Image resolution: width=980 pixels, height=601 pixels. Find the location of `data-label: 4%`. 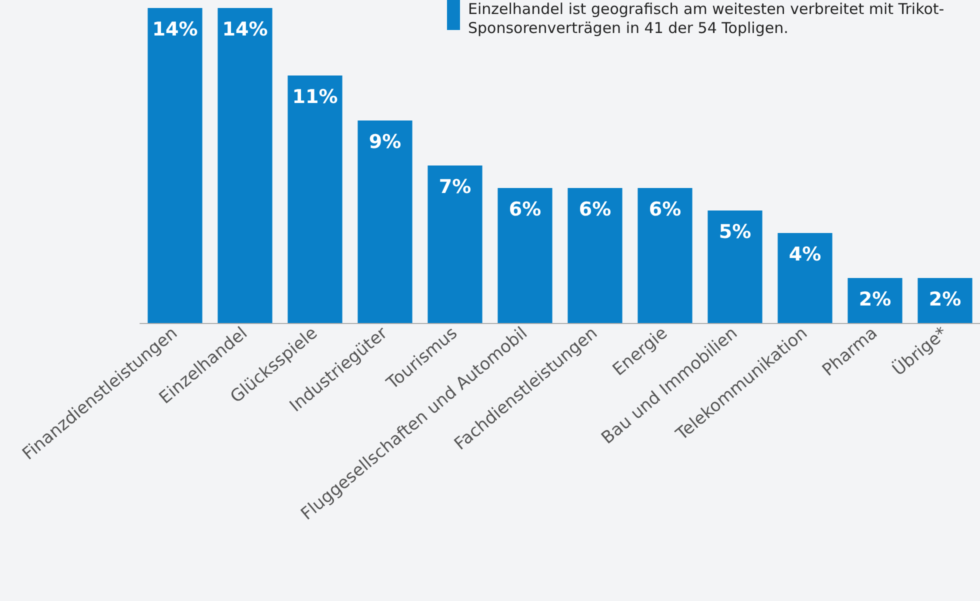

data-label: 4% is located at coordinates (805, 255).